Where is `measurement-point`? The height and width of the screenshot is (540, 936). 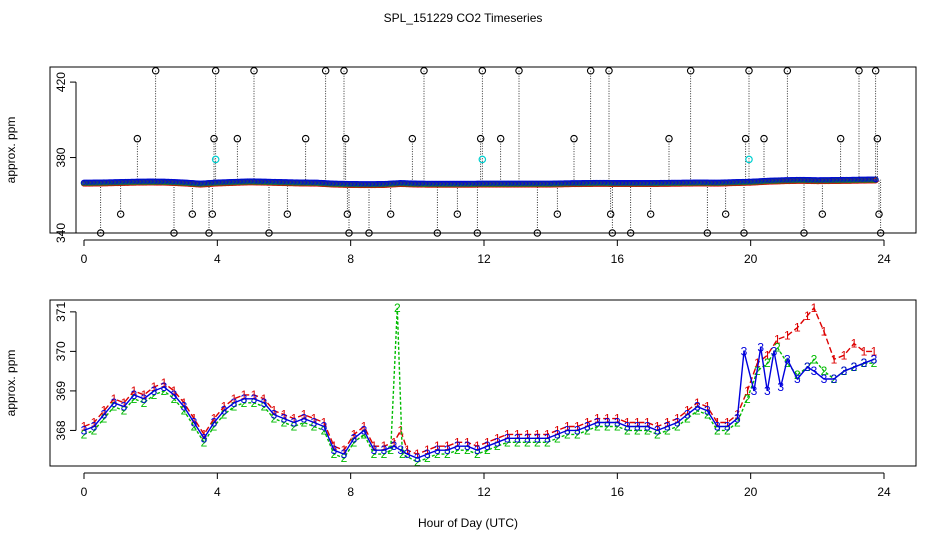
measurement-point is located at coordinates (875, 179).